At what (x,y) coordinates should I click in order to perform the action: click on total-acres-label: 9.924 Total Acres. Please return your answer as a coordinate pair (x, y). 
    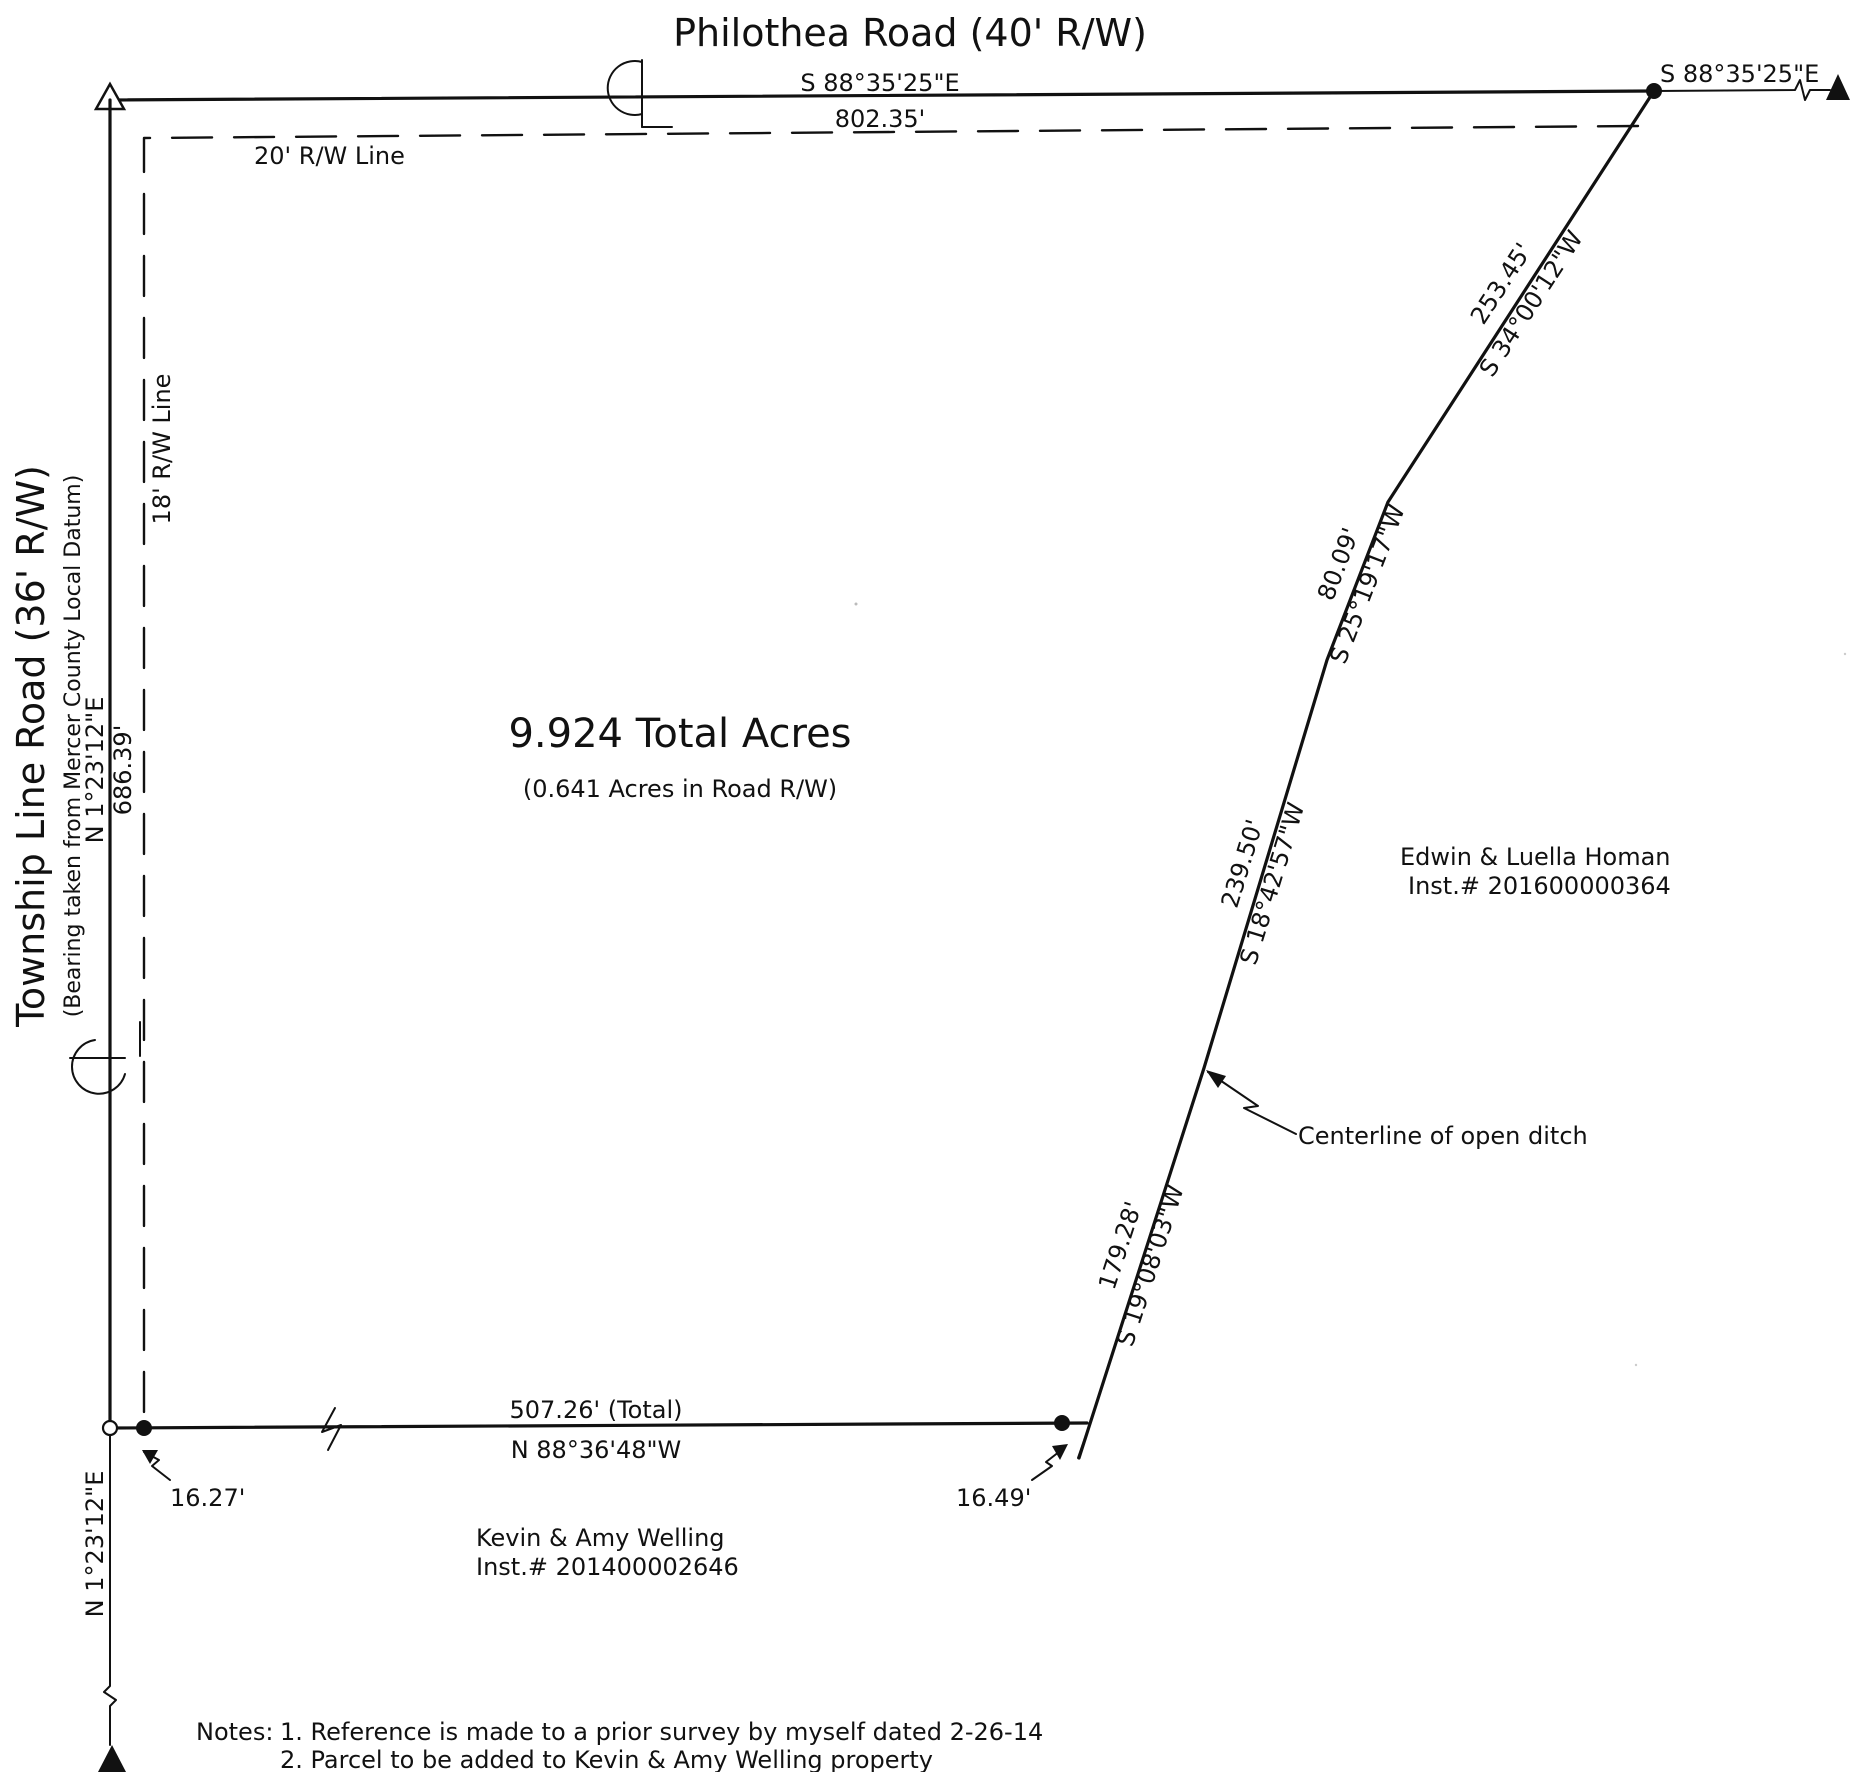
    Looking at the image, I should click on (679, 734).